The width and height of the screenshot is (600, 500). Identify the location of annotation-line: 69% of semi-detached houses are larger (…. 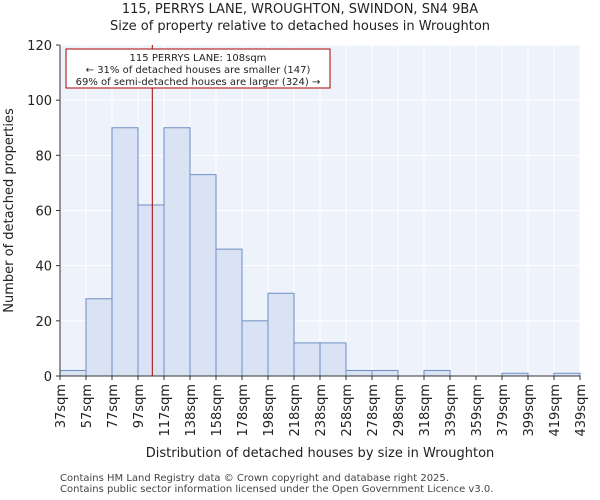
(198, 82).